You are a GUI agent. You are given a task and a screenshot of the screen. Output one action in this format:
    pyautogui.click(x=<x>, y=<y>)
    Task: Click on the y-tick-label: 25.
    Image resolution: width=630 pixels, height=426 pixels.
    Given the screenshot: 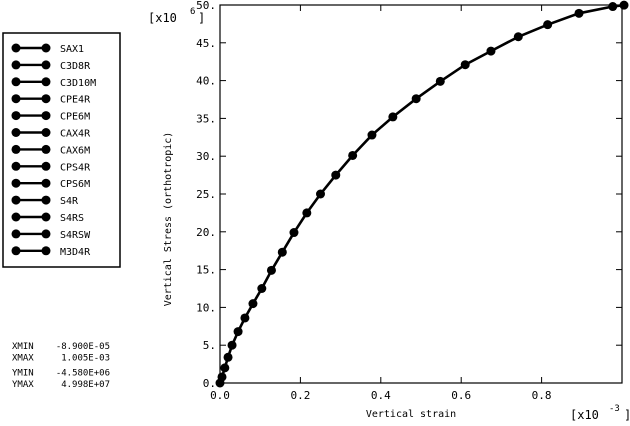 What is the action you would take?
    pyautogui.click(x=206, y=194)
    